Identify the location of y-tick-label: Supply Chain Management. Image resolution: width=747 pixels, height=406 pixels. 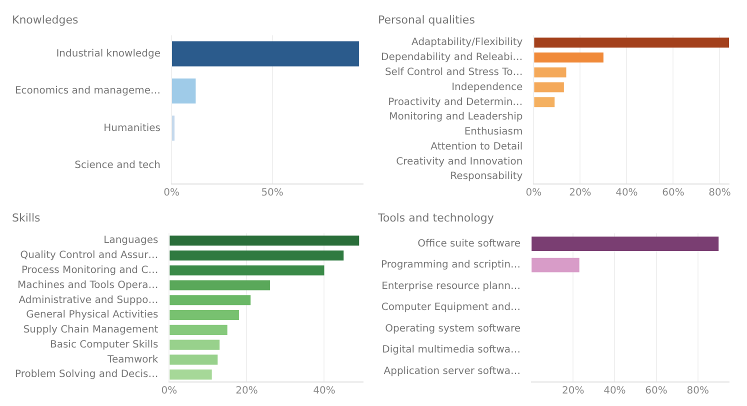
(90, 330).